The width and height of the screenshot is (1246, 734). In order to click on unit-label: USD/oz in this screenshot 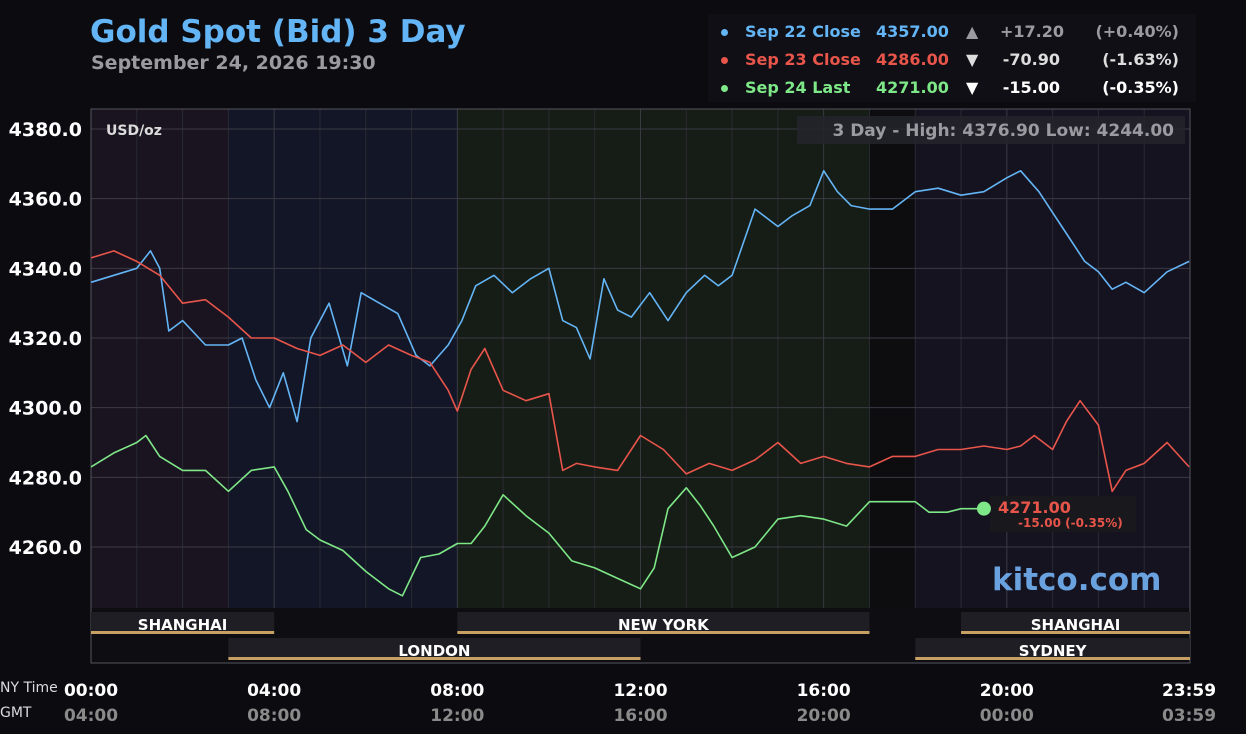, I will do `click(134, 131)`.